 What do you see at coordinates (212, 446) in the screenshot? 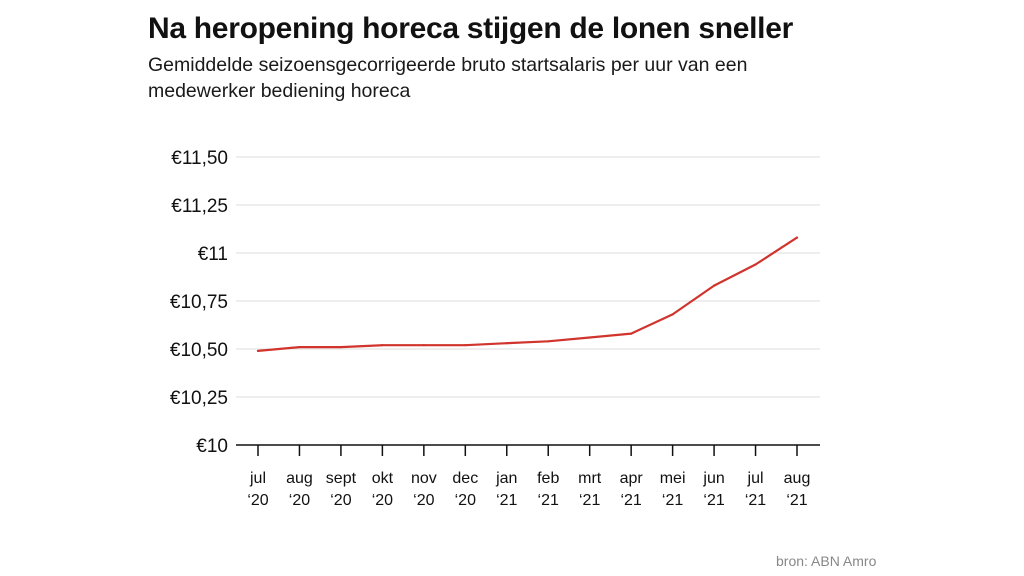
I see `y-tick-label: €10` at bounding box center [212, 446].